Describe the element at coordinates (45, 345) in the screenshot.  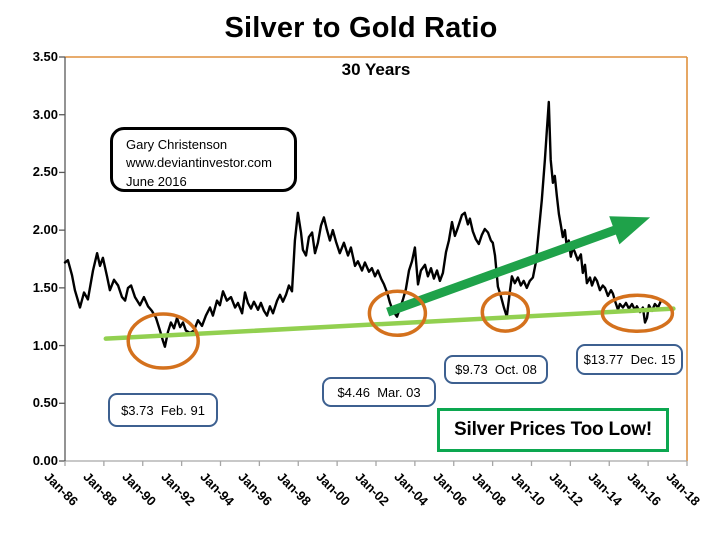
I see `y-tick-label: 1.00` at that location.